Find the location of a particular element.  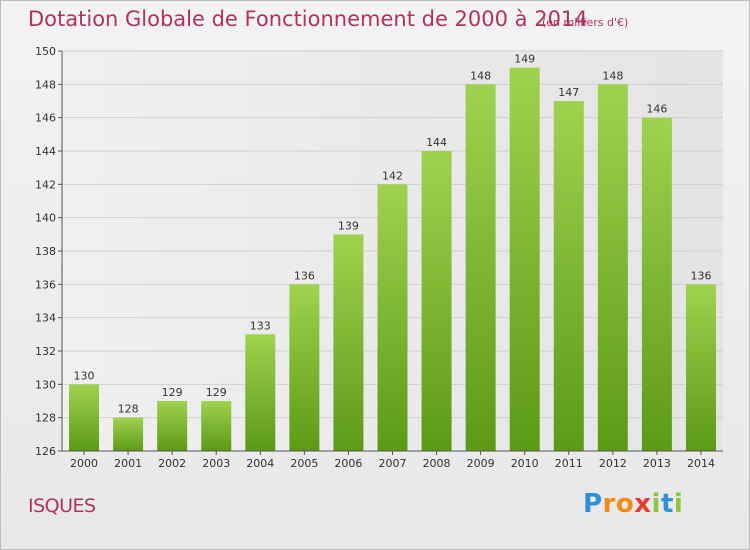

data-label: 142 is located at coordinates (392, 175).